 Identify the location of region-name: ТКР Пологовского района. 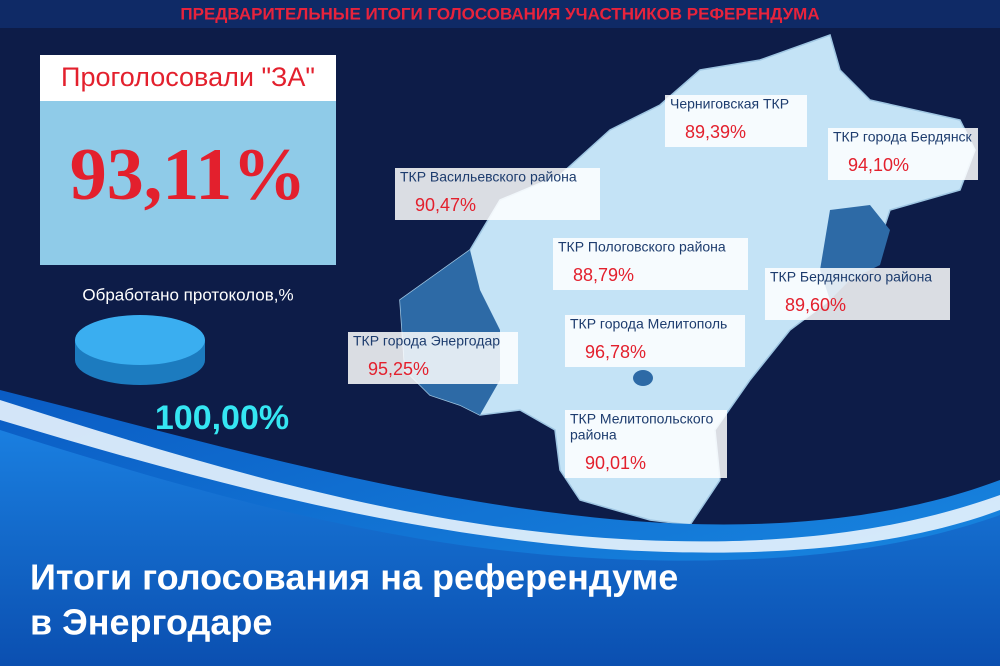
(642, 247).